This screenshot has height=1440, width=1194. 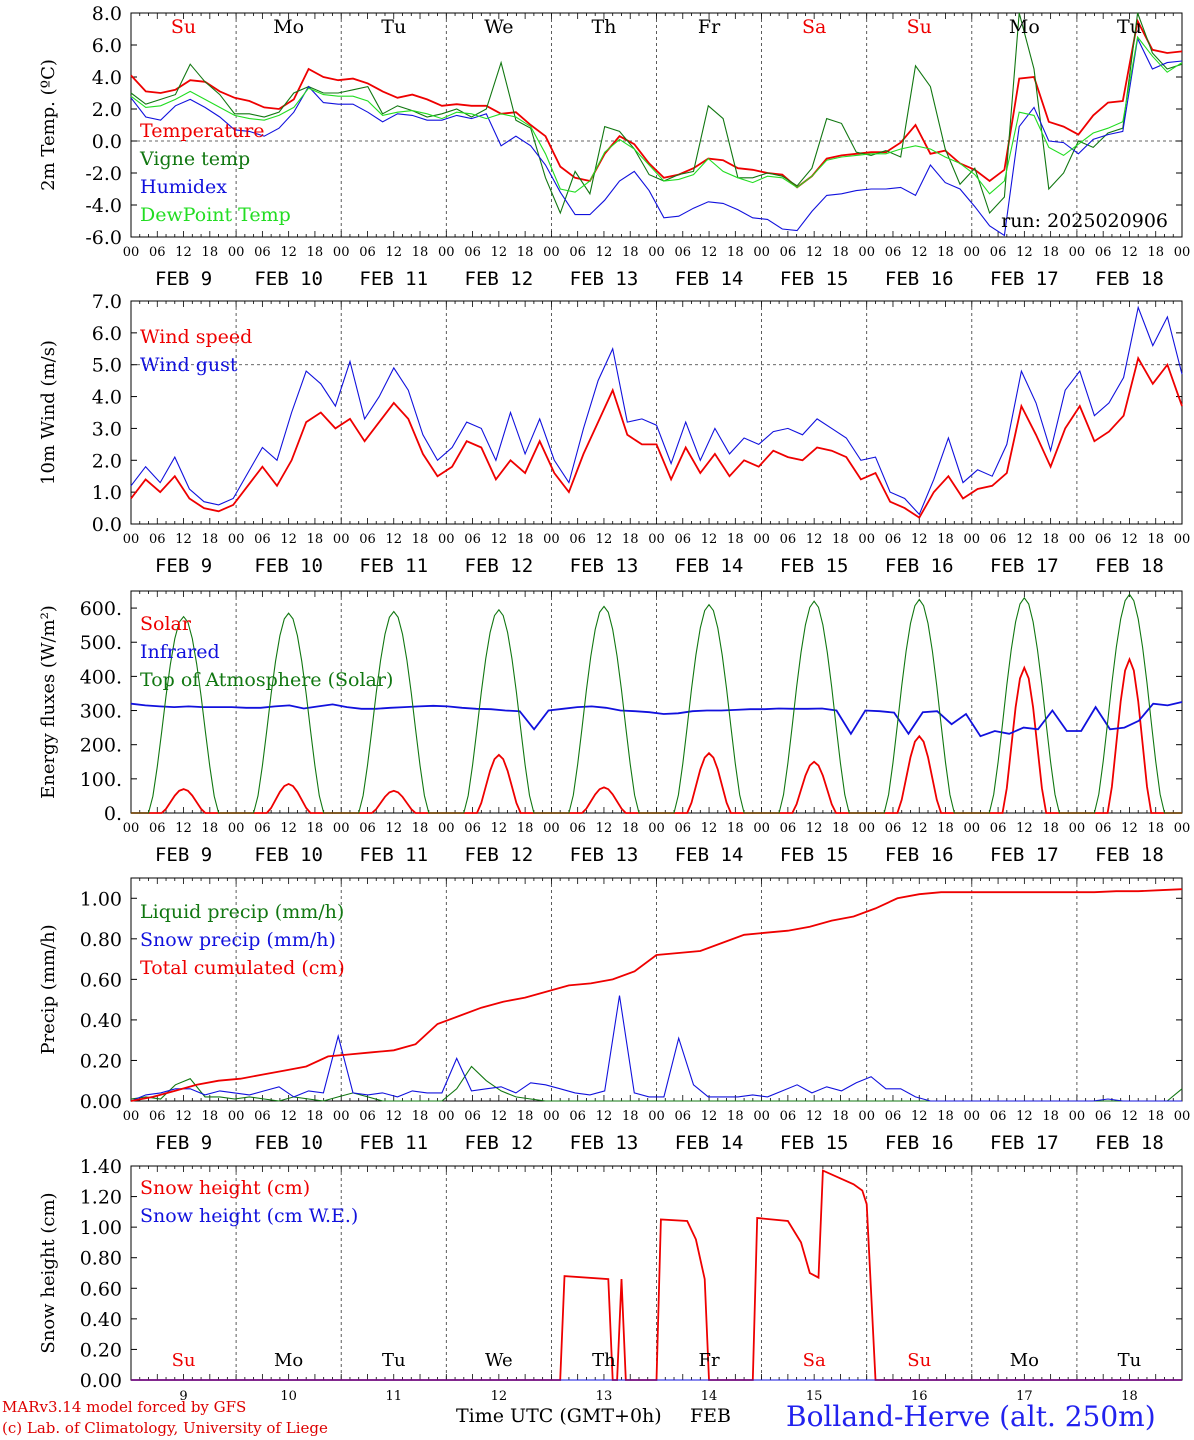 I want to click on y-tick-label: 8.0, so click(x=107, y=14).